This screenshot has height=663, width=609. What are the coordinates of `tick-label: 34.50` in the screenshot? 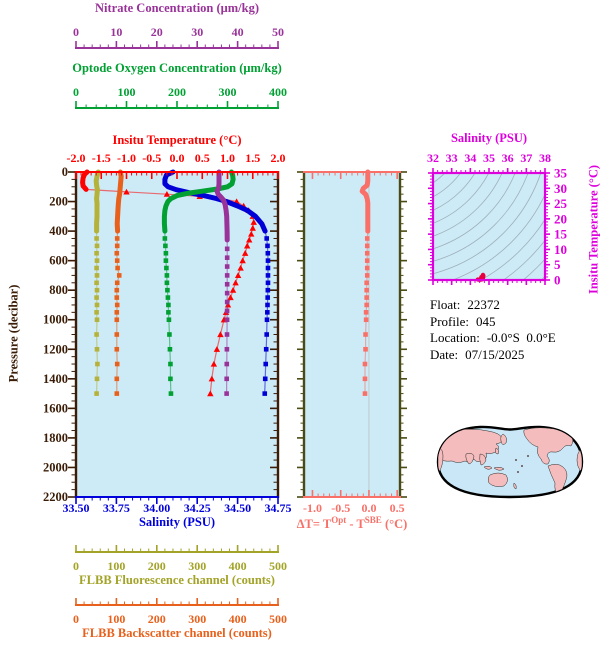 It's located at (237, 508).